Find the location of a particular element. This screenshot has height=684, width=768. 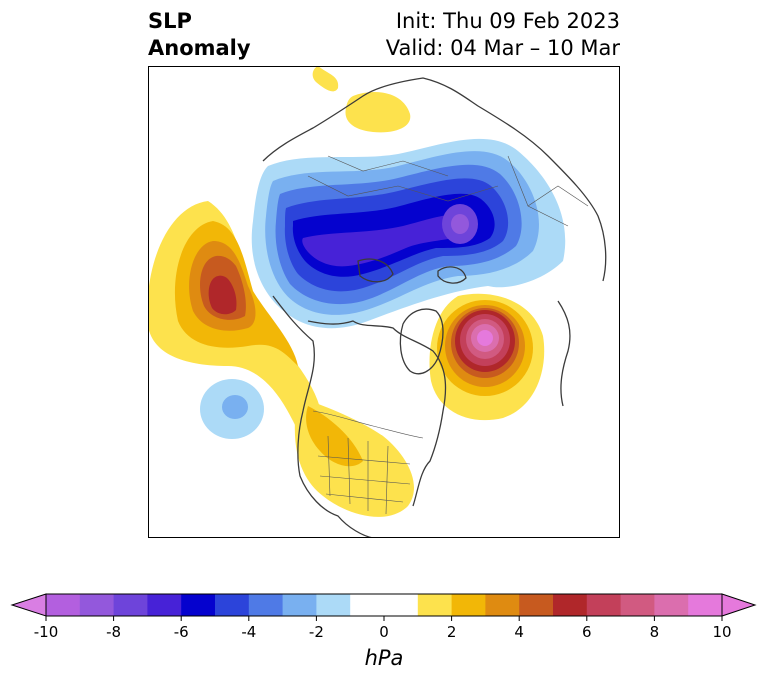

pacific-low-anomaly is located at coordinates (232, 409).